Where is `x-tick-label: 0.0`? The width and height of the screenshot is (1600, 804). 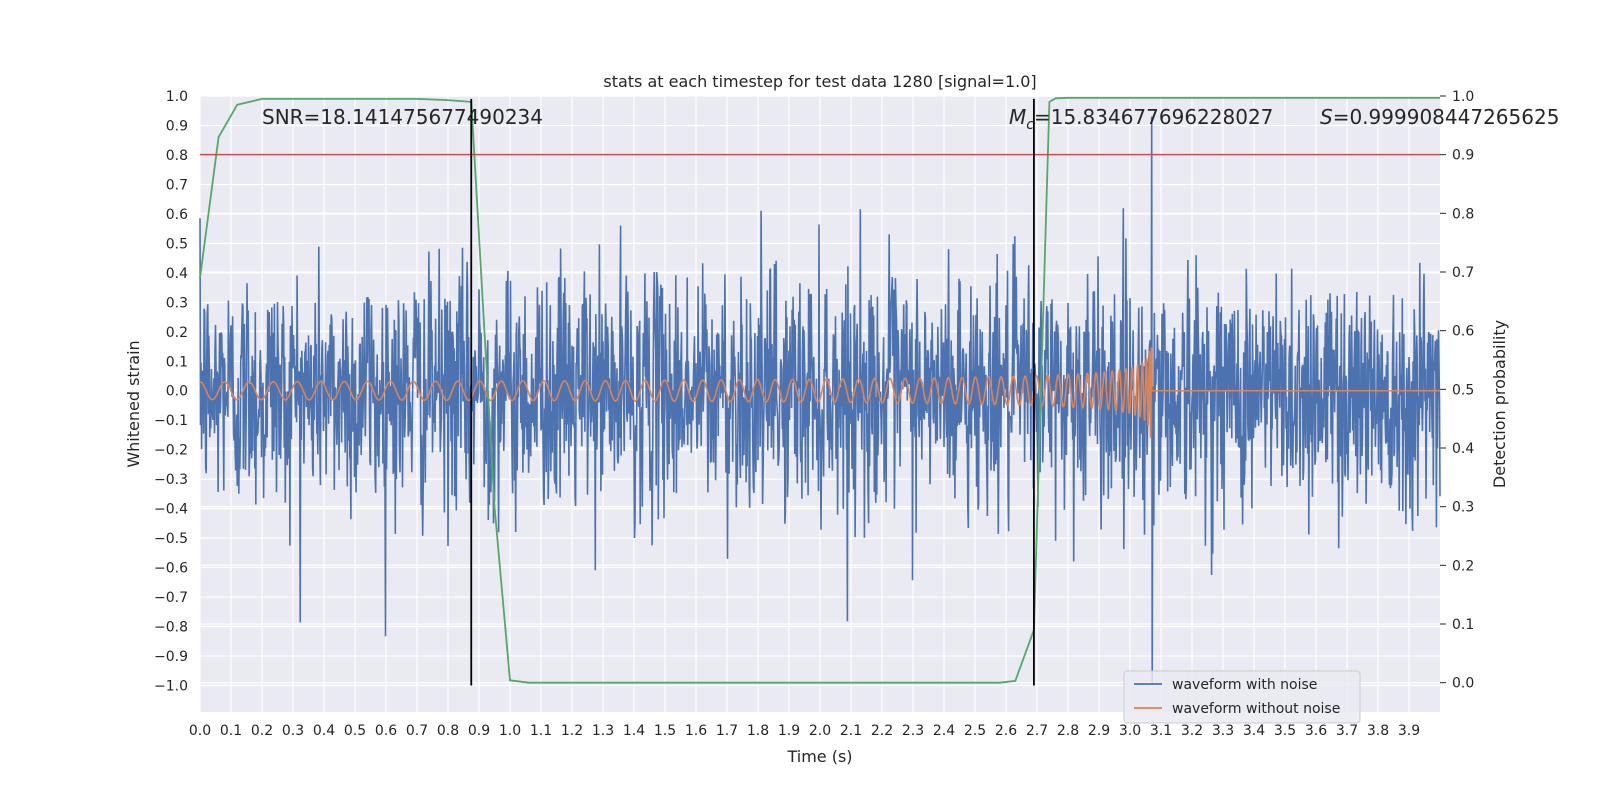
x-tick-label: 0.0 is located at coordinates (200, 731).